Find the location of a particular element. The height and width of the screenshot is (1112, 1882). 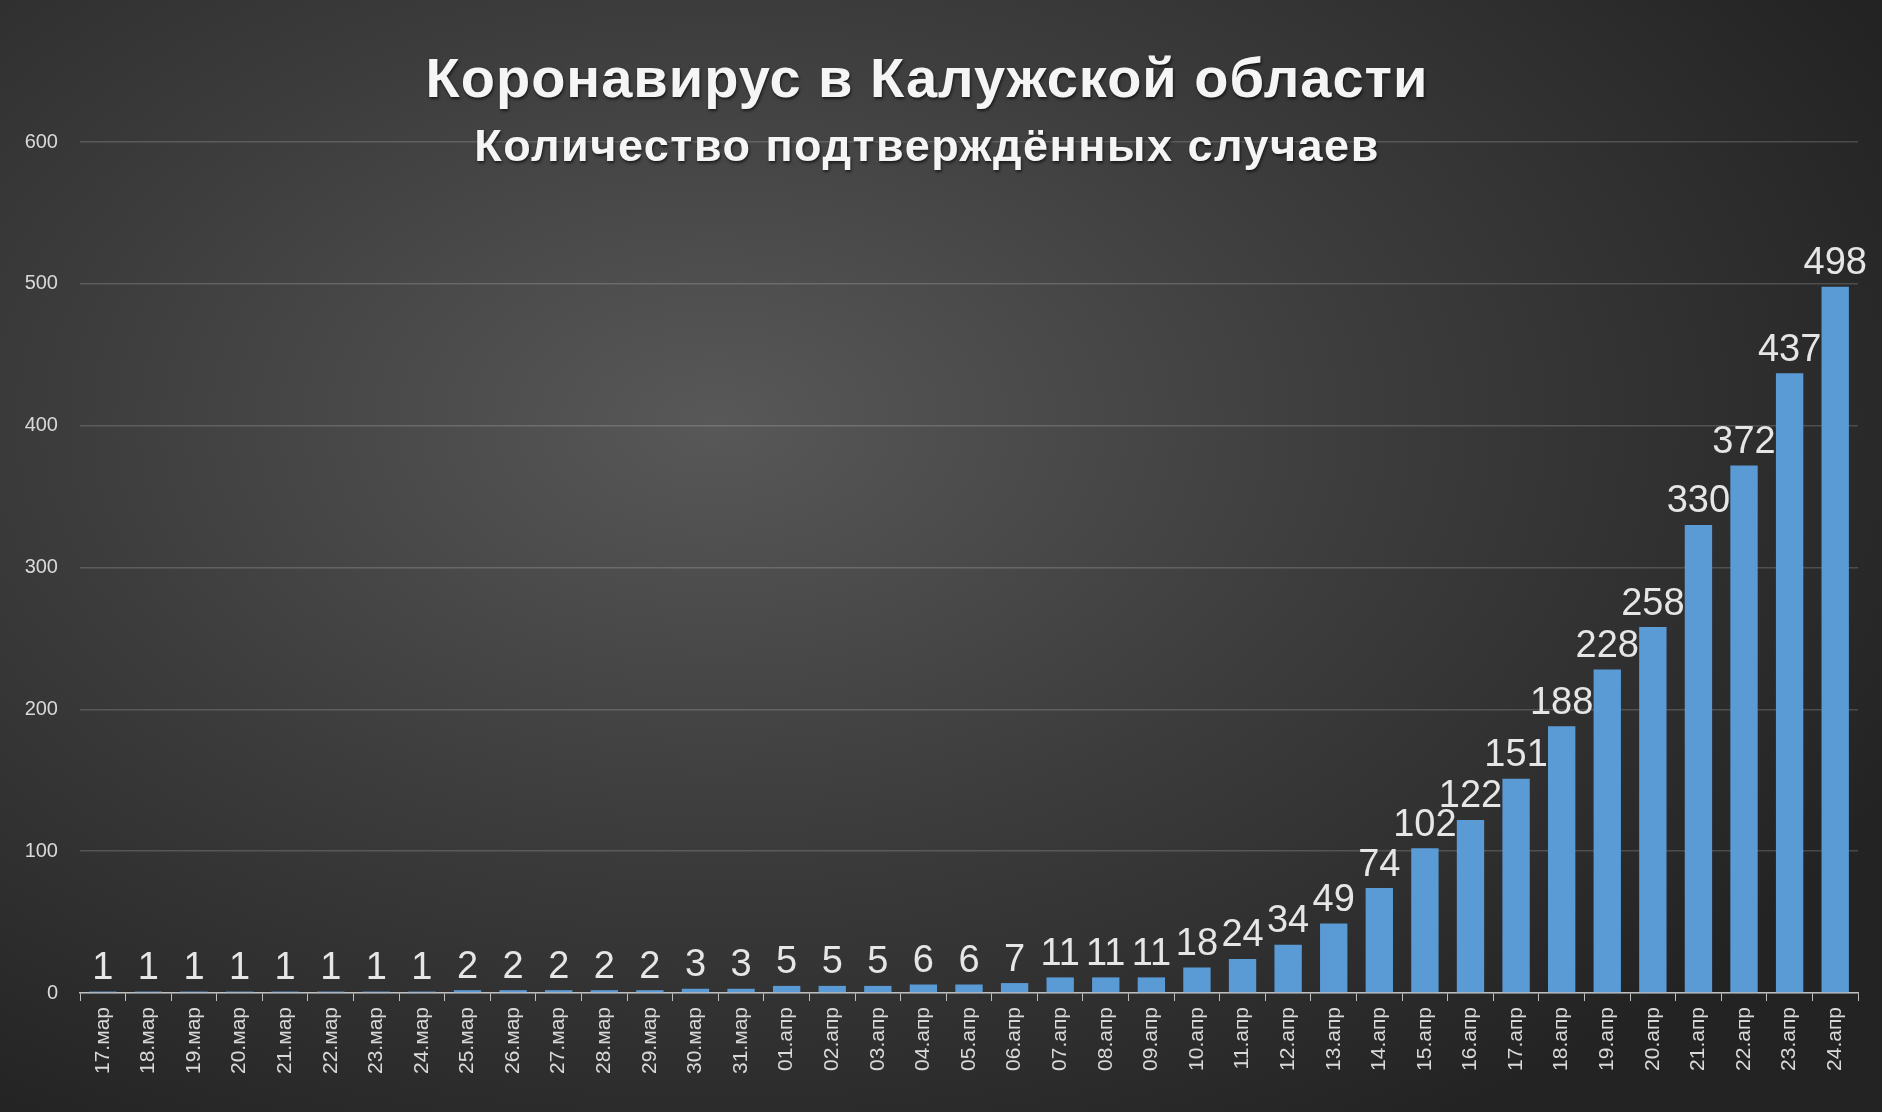

y-tick-label: 400 is located at coordinates (41, 424).